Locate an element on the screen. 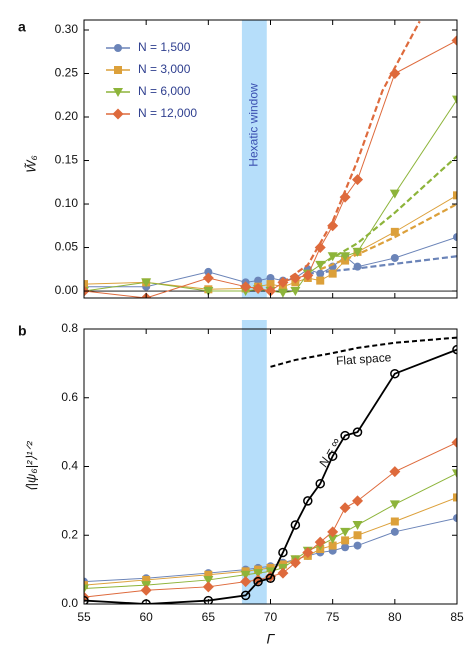 This screenshot has height=656, width=474. legend-label: N = 6,000 is located at coordinates (164, 91).